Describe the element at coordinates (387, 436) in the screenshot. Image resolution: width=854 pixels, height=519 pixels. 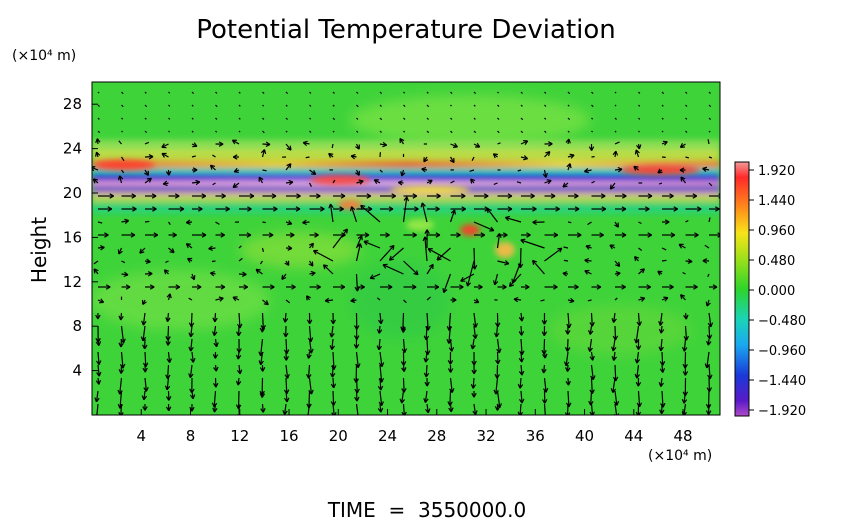
I see `x-tick-label: 24` at that location.